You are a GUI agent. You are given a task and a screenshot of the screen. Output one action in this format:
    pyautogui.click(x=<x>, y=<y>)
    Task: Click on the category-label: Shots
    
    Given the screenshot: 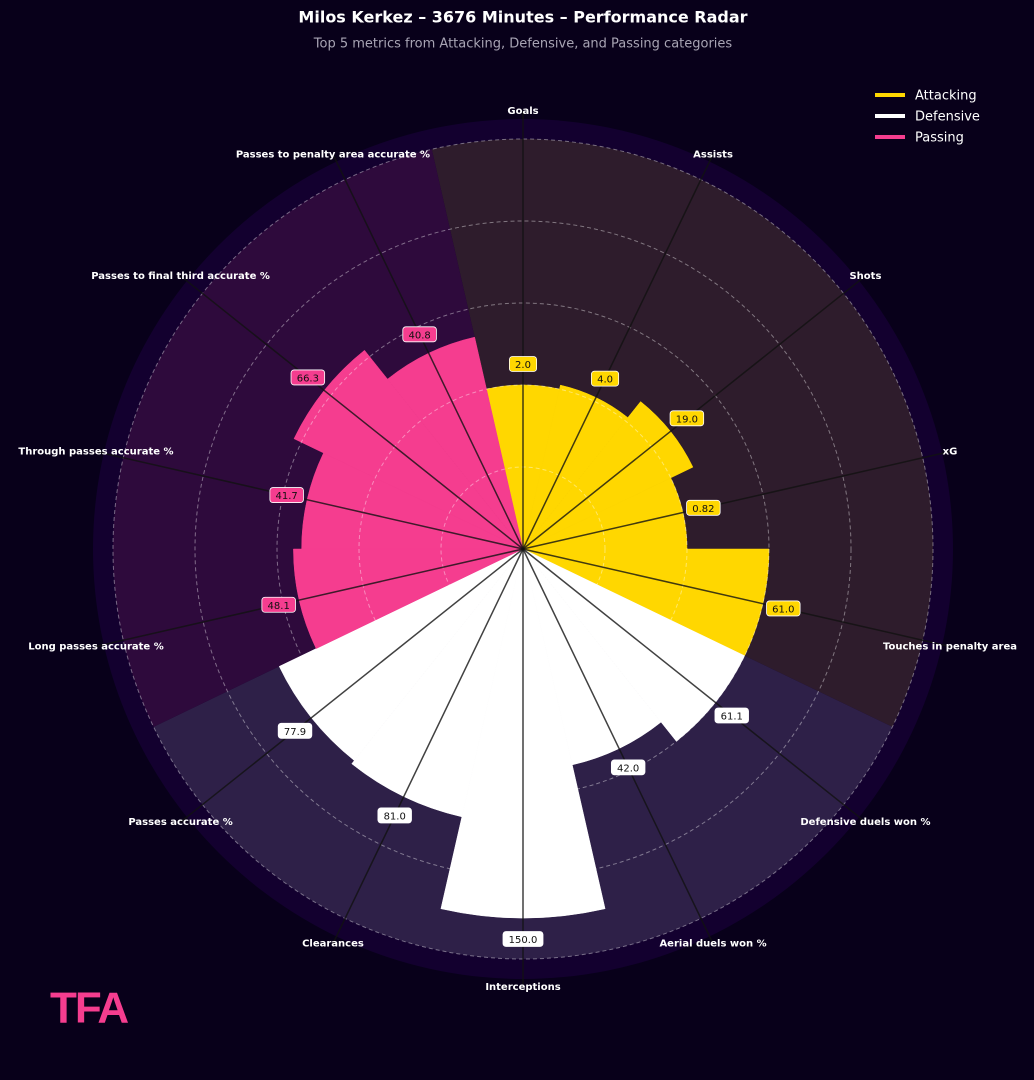 What is the action you would take?
    pyautogui.click(x=865, y=276)
    